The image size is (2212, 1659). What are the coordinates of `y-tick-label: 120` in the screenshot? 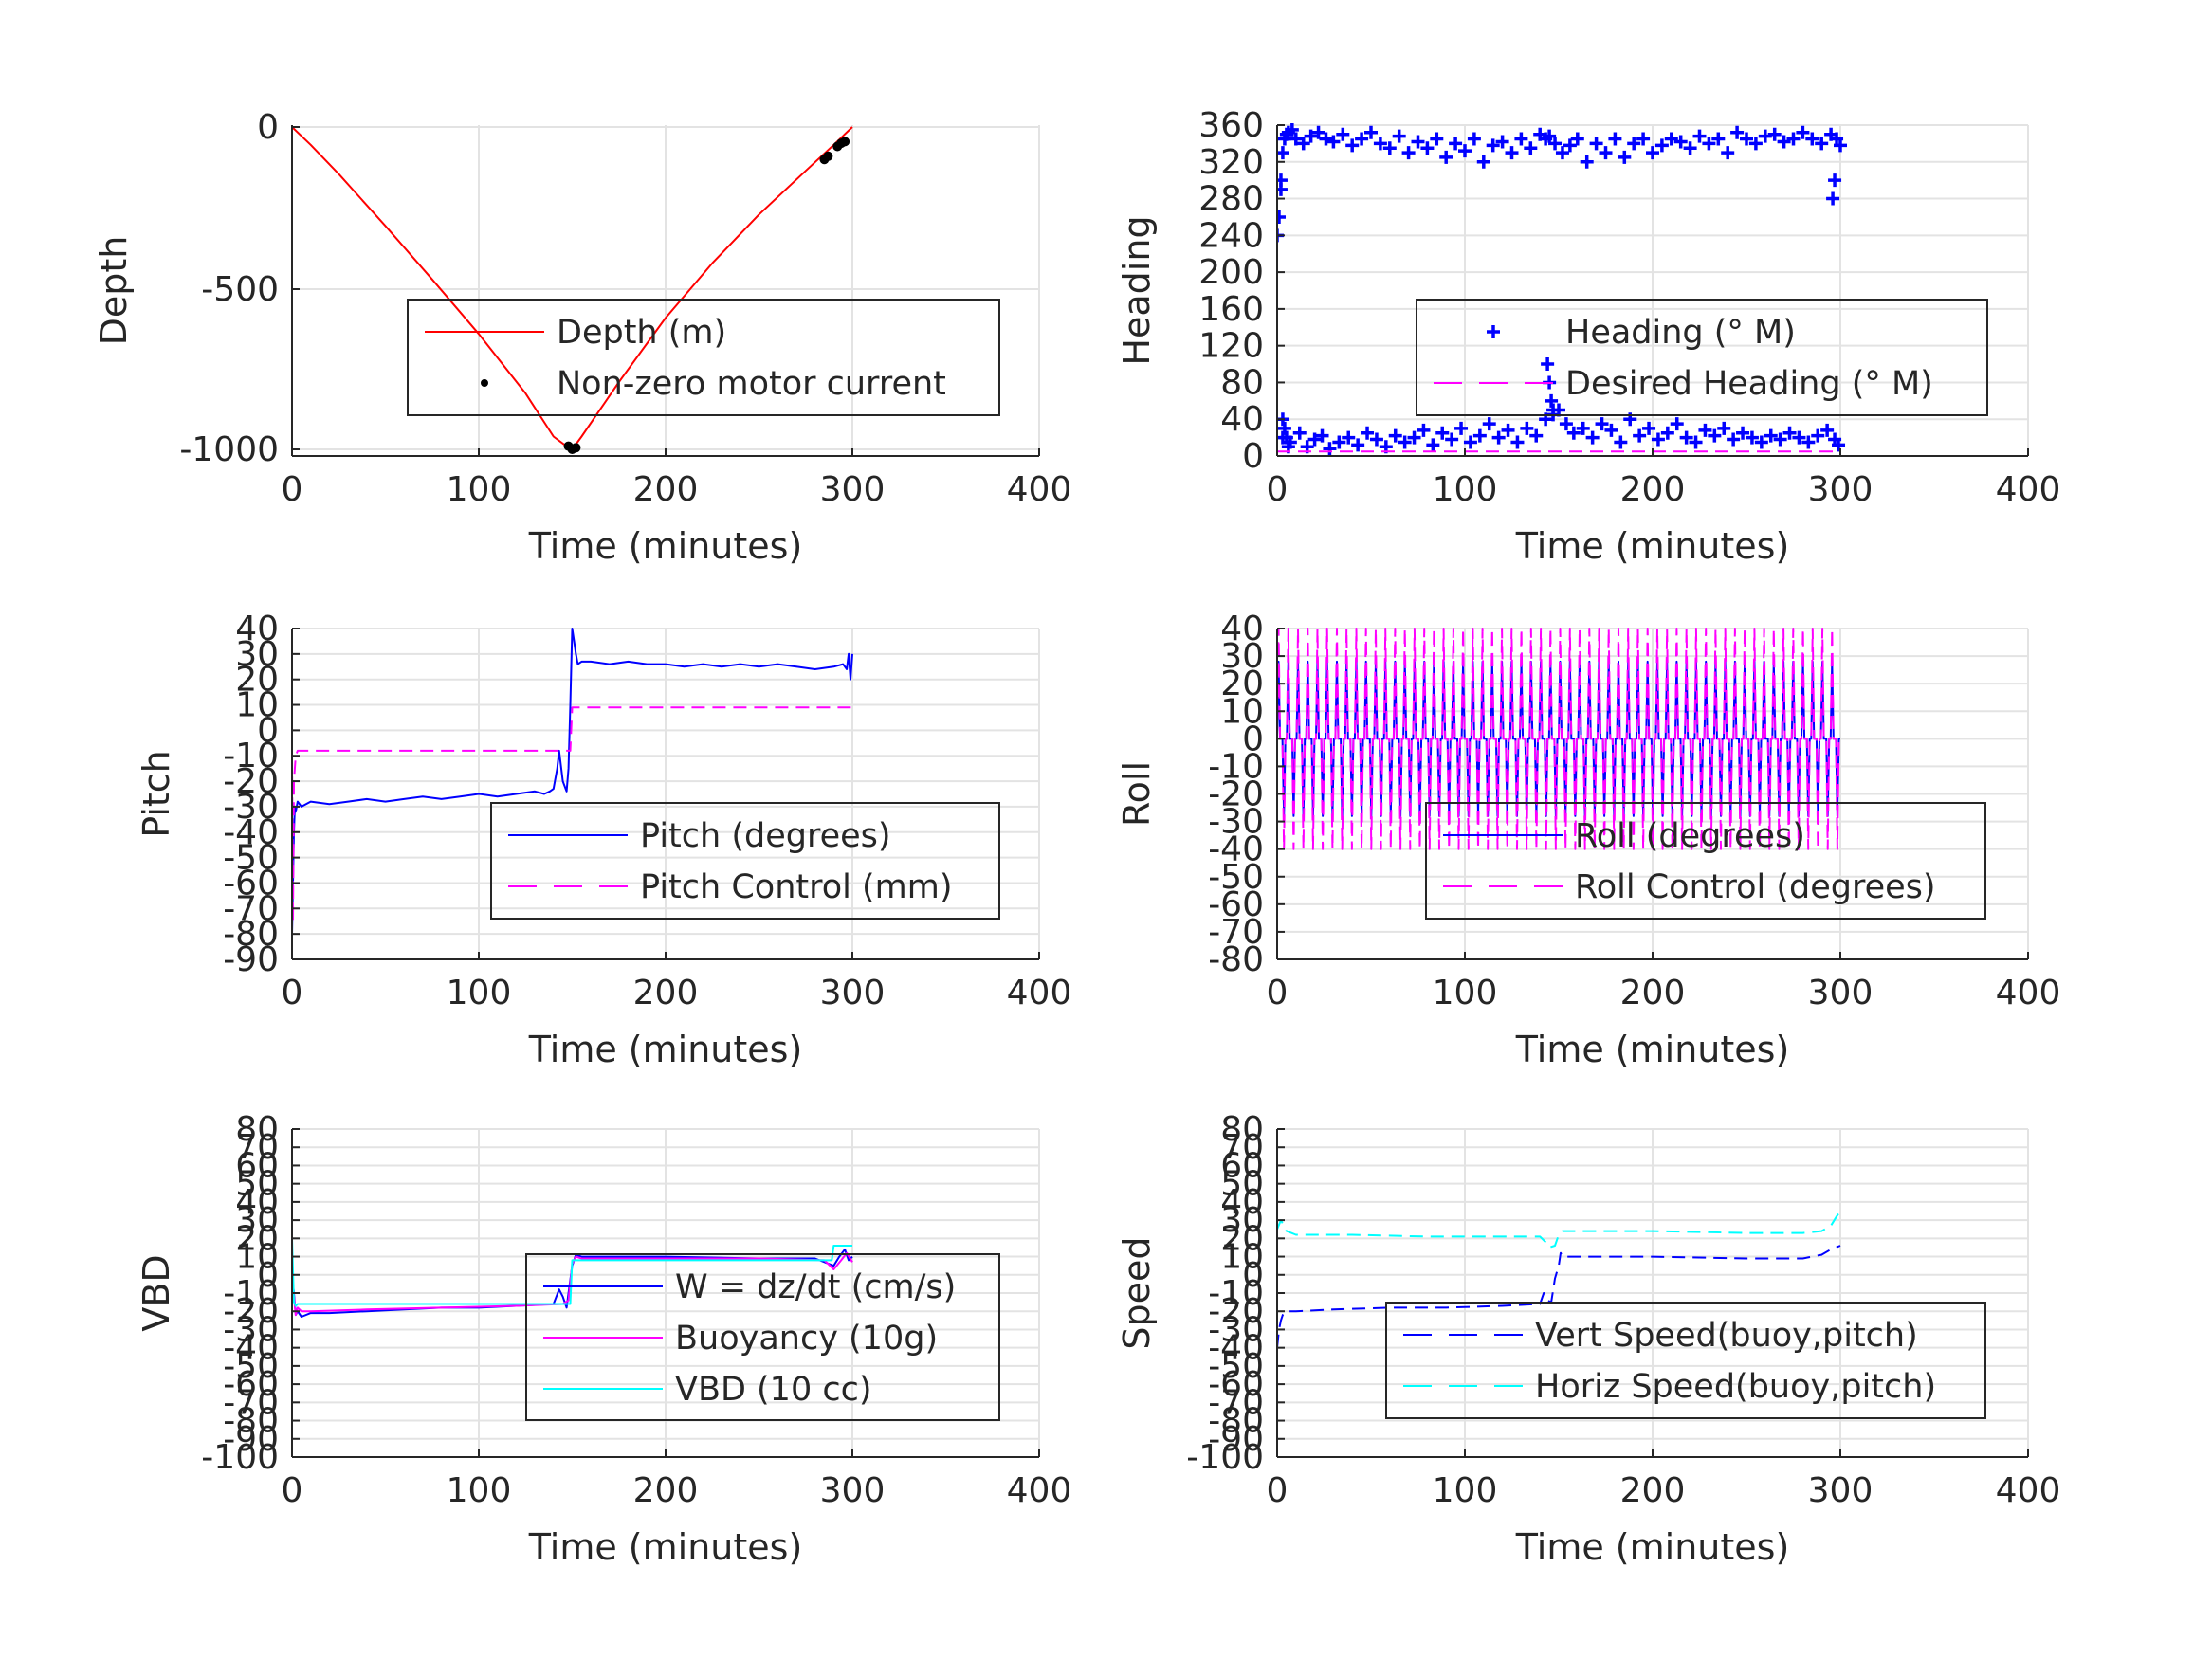 It's located at (1231, 346).